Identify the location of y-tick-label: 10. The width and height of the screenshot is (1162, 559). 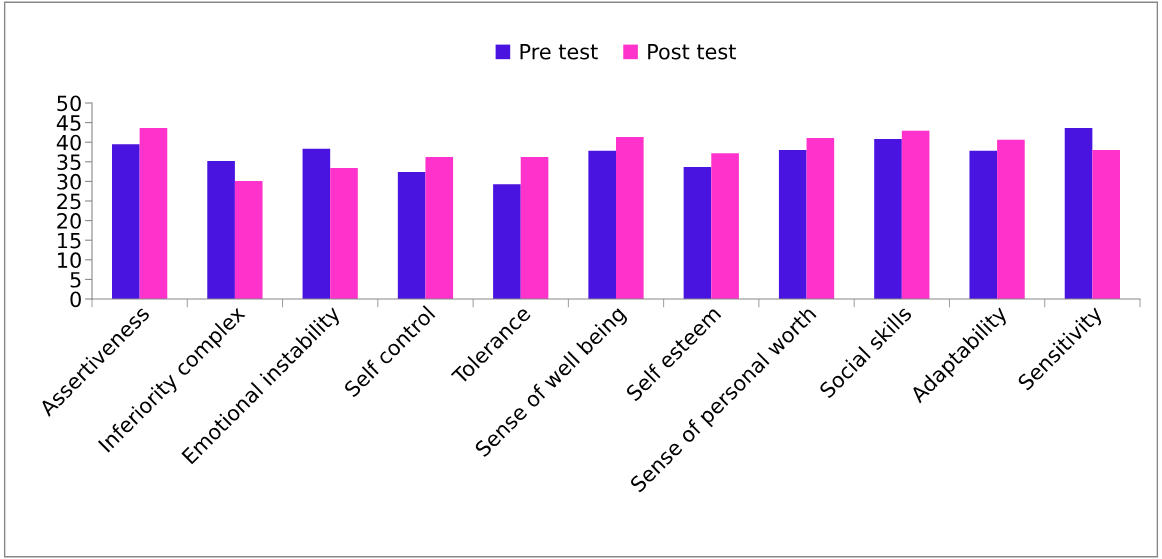
(69, 260).